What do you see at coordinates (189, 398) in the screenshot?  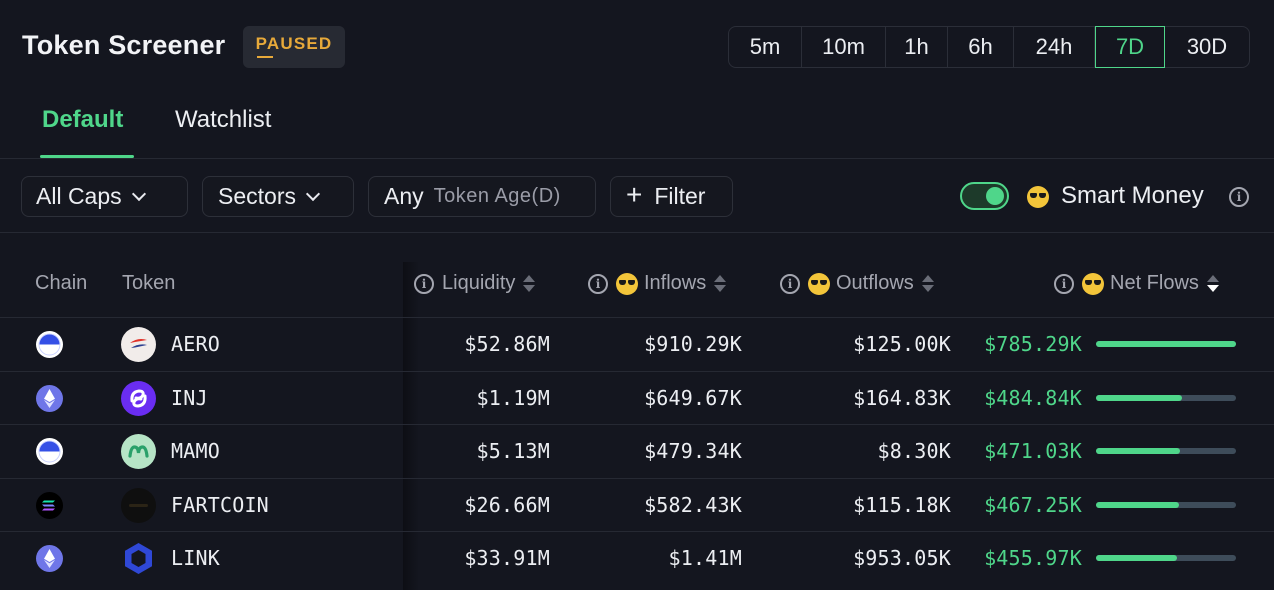 I see `token-symbol: INJ` at bounding box center [189, 398].